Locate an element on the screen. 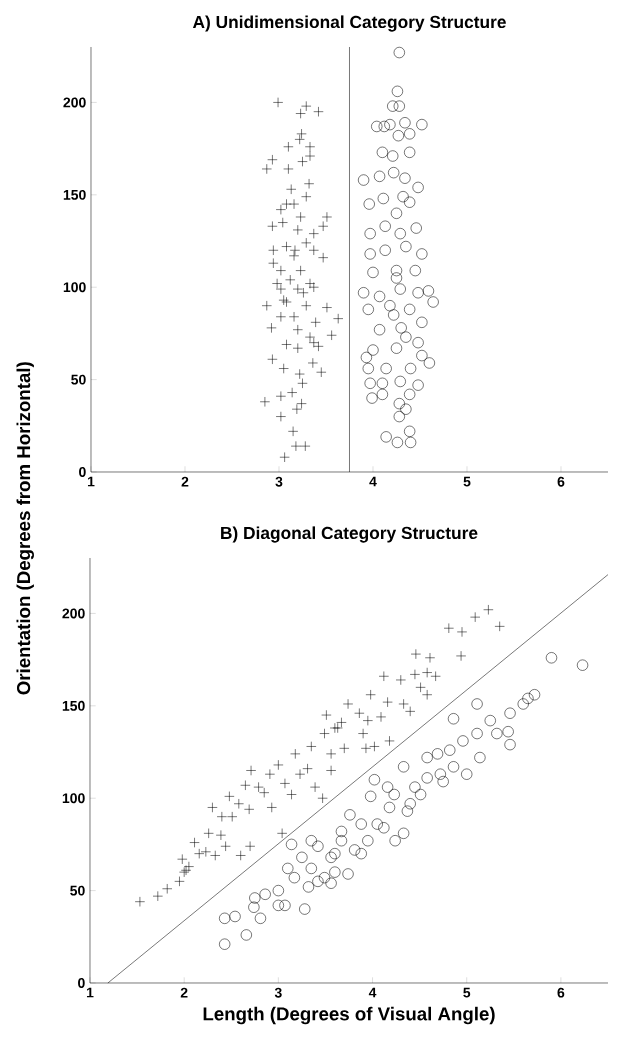 Image resolution: width=620 pixels, height=1046 pixels. x-axis-title: Length (Degrees of Visual Angle) is located at coordinates (349, 1015).